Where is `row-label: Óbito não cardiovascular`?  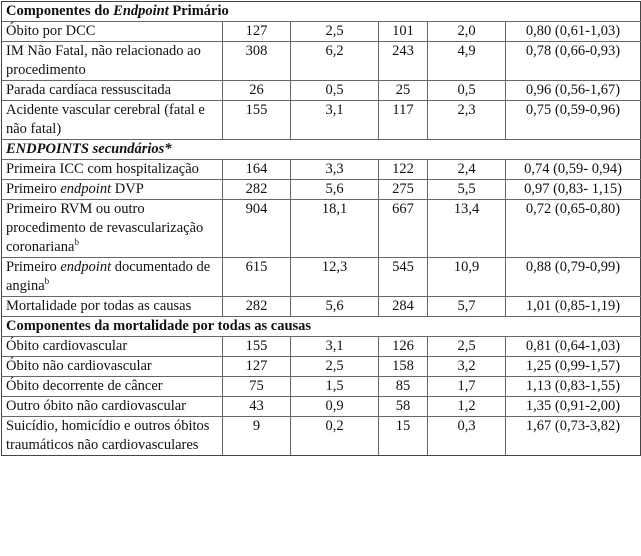 row-label: Óbito não cardiovascular is located at coordinates (112, 366).